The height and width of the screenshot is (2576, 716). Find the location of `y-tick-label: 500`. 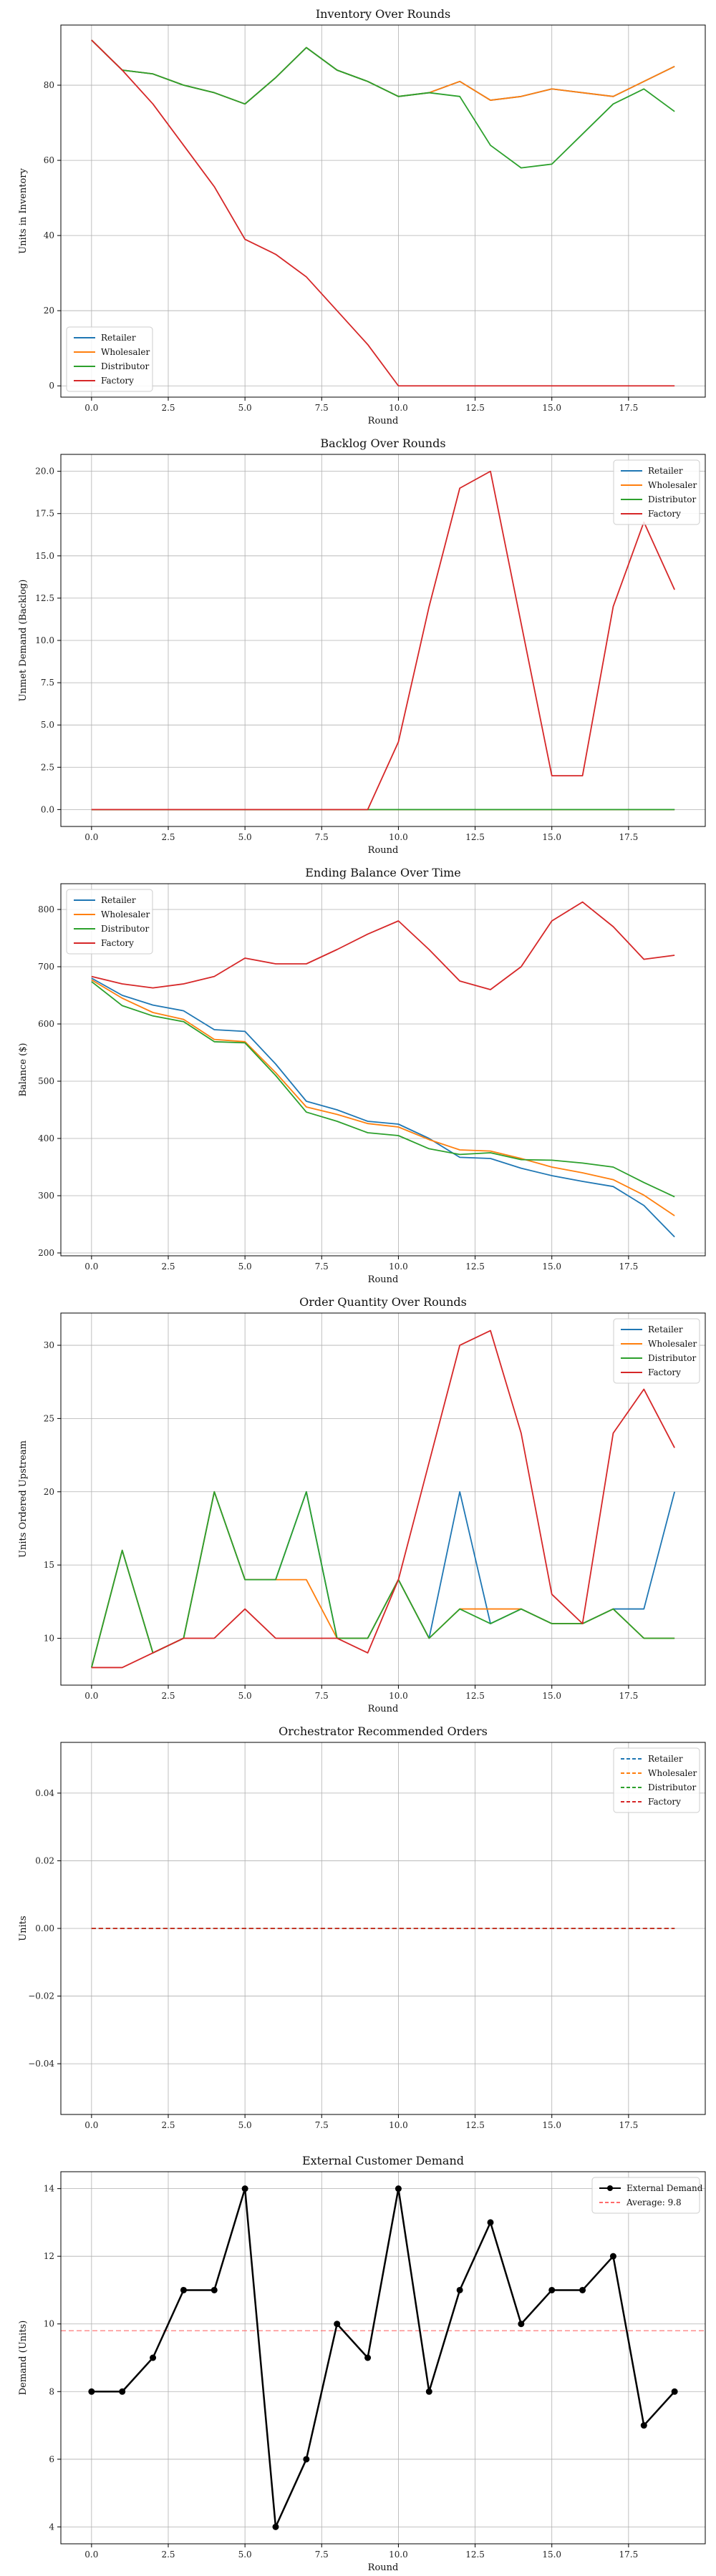

y-tick-label: 500 is located at coordinates (46, 1081).